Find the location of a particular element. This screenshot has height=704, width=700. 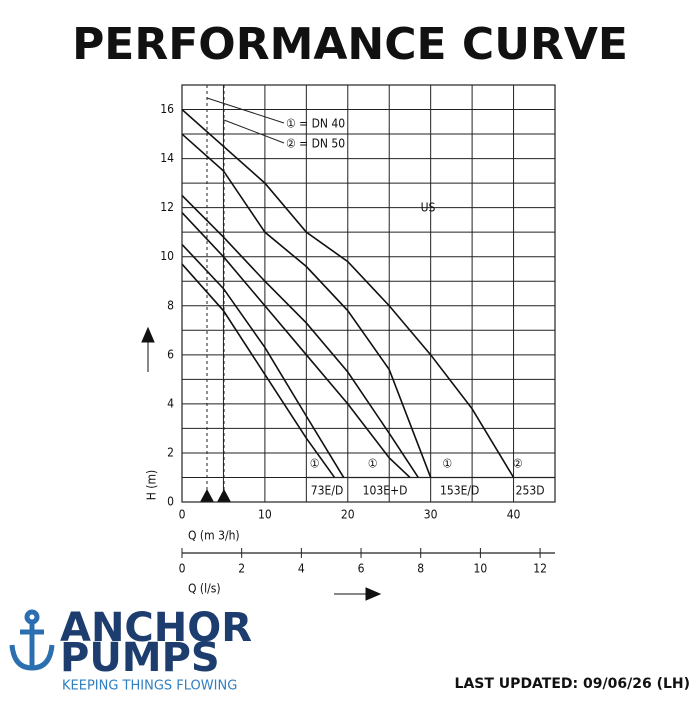

page-title: PERFORMANCE CURVE is located at coordinates (350, 44).